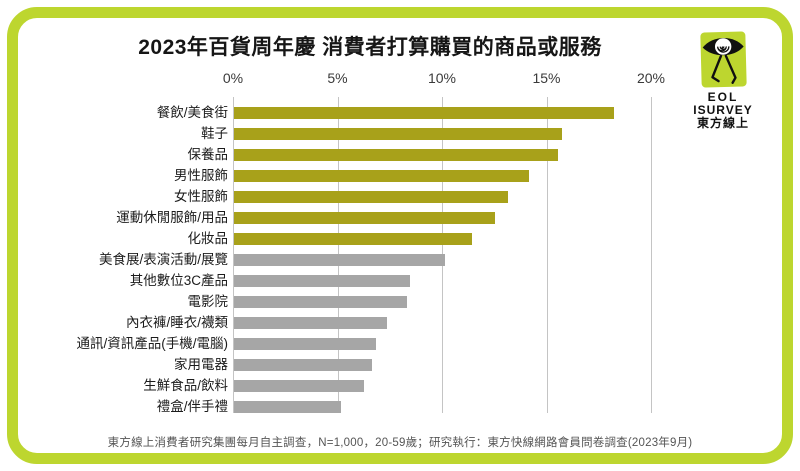 Image resolution: width=800 pixels, height=471 pixels. I want to click on logo-text: EOL ISURVEY 東方線上, so click(723, 110).